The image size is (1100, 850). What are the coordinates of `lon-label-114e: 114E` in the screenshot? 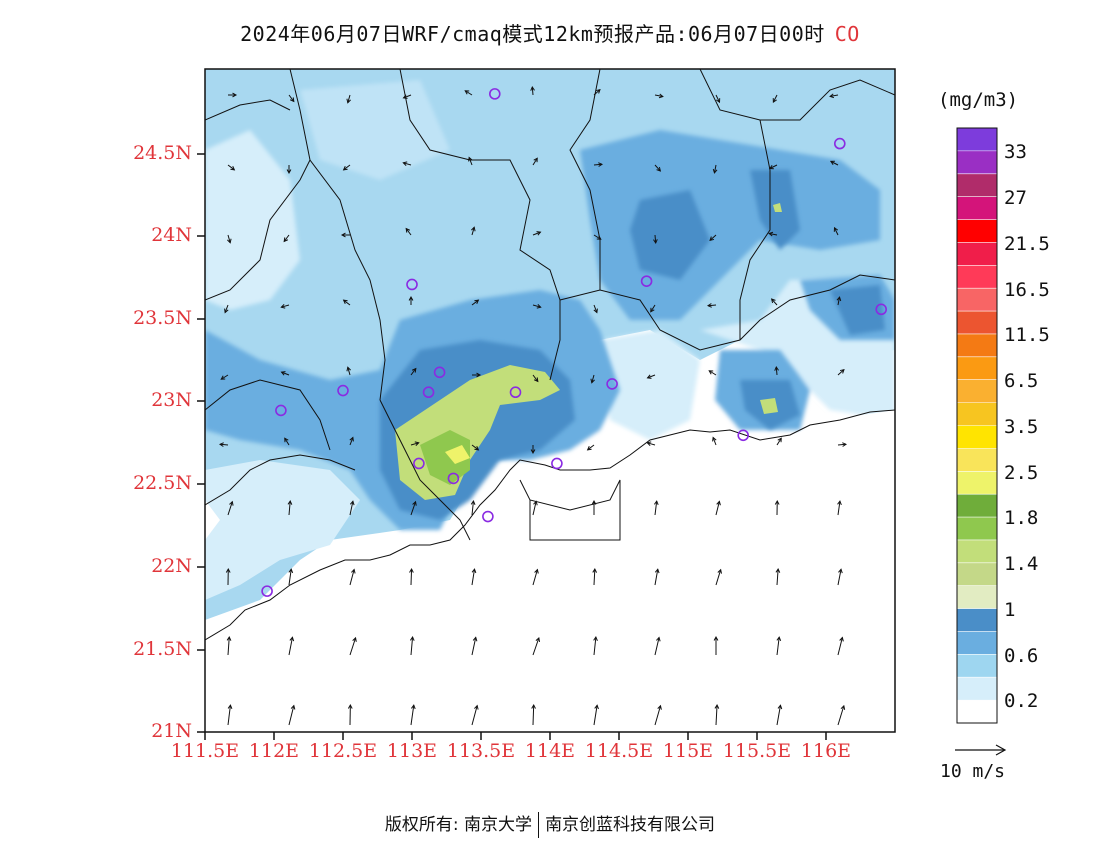 It's located at (550, 751).